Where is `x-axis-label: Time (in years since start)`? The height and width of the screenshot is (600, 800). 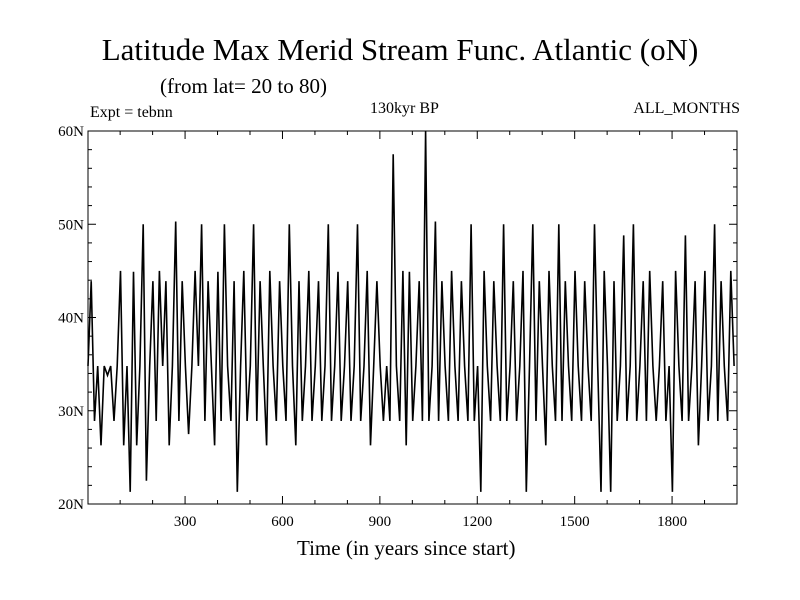
x-axis-label: Time (in years since start) is located at coordinates (406, 548).